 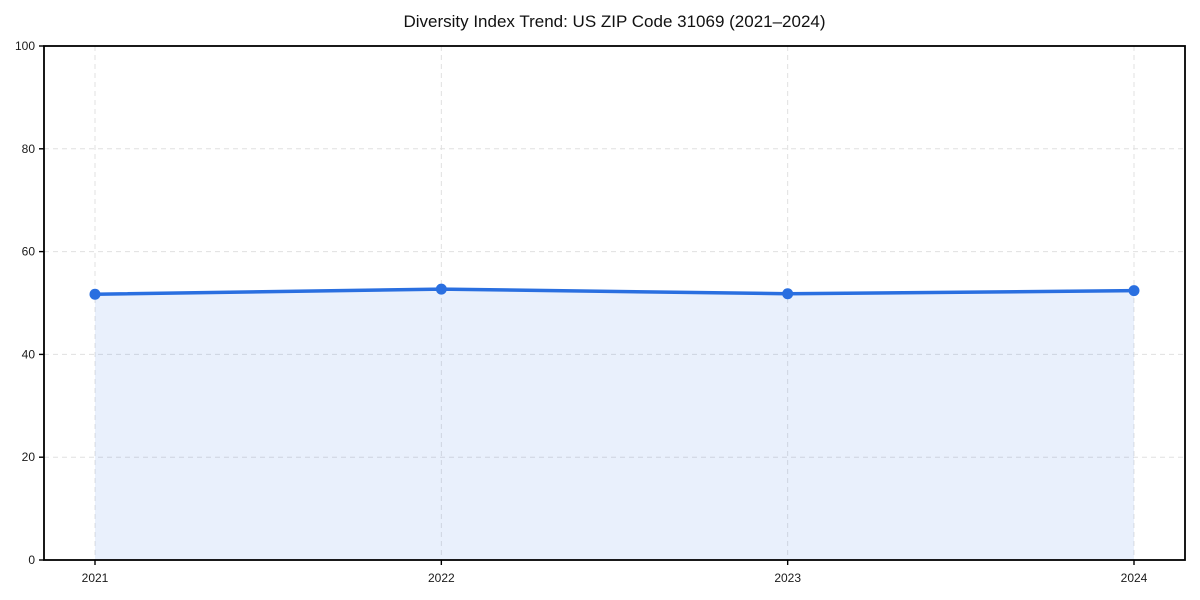 I want to click on y-tick-label: 60, so click(x=29, y=252).